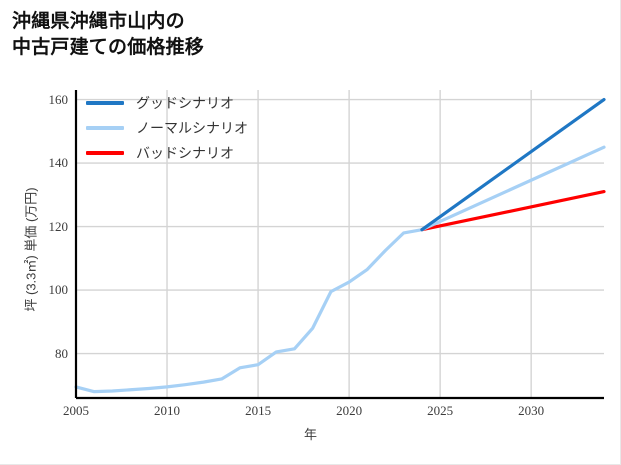 This screenshot has height=465, width=621. Describe the element at coordinates (310, 434) in the screenshot. I see `x-axis-title: 年` at that location.